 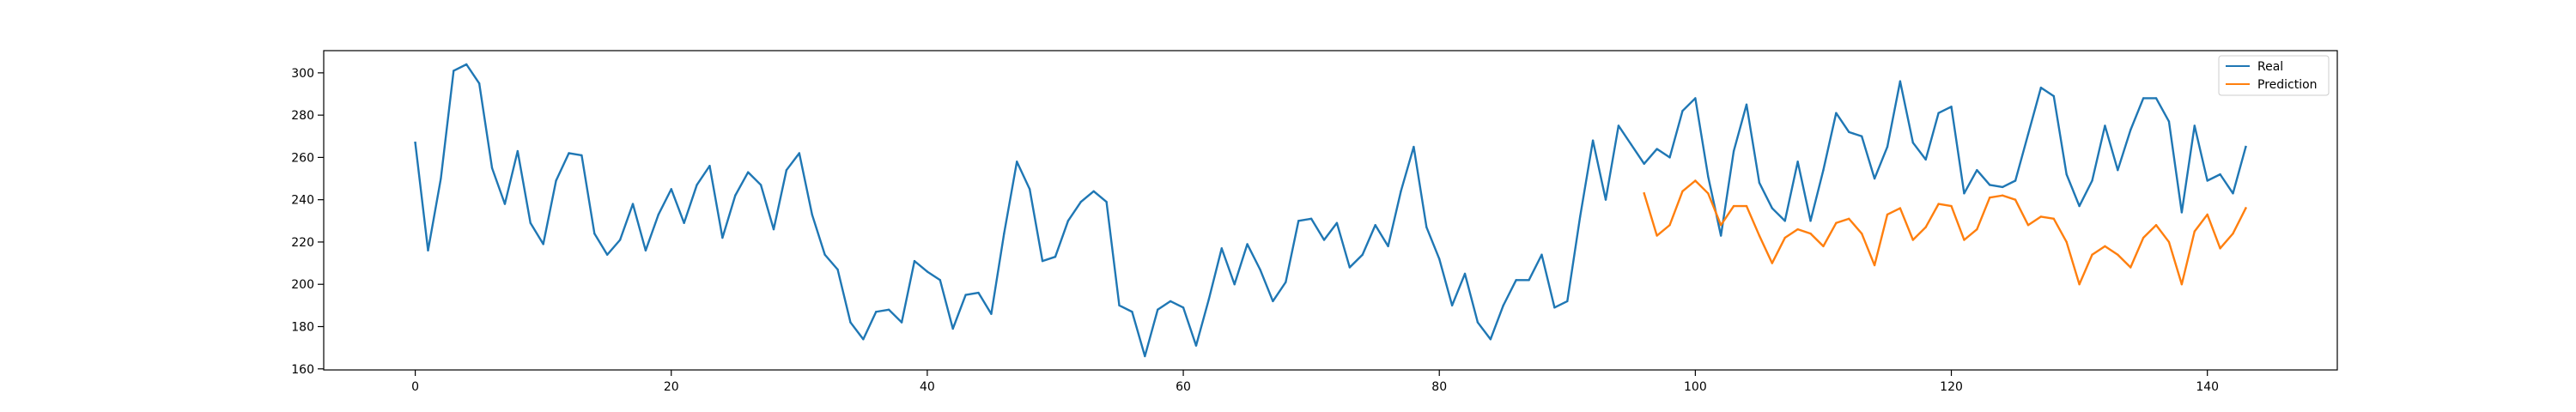 What do you see at coordinates (1945, 232) in the screenshot?
I see `series-line-prediction` at bounding box center [1945, 232].